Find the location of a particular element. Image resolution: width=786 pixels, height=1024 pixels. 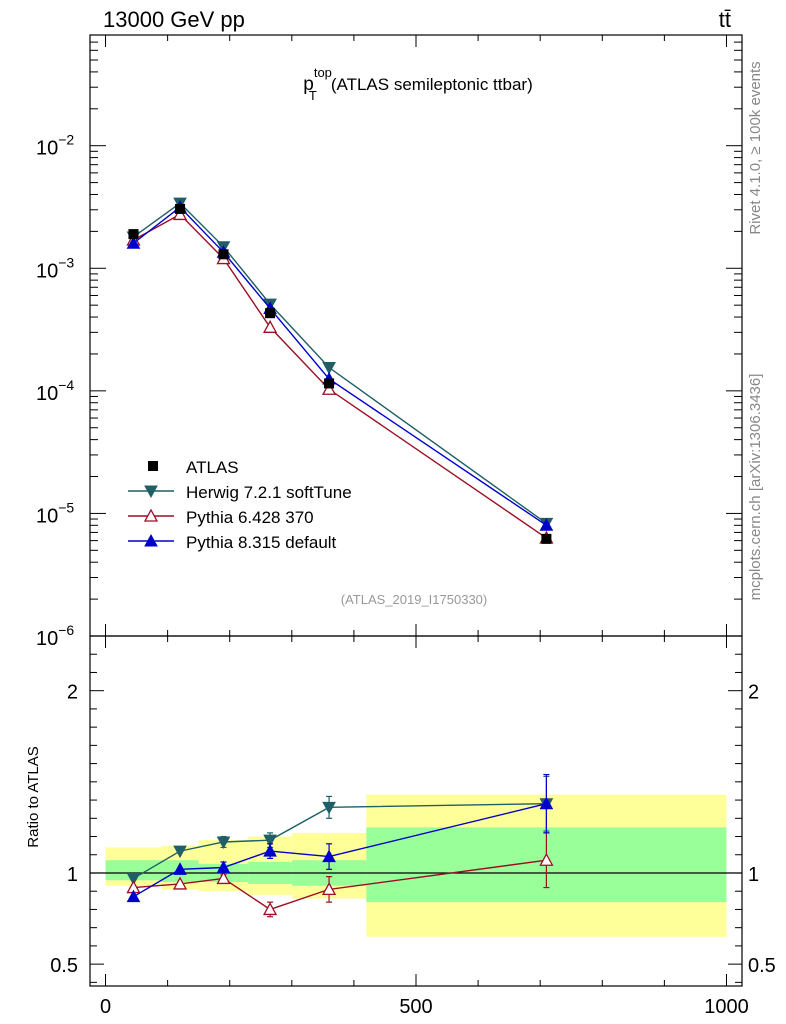

legend-entry-2: Pythia 8.315 default is located at coordinates (232, 542).